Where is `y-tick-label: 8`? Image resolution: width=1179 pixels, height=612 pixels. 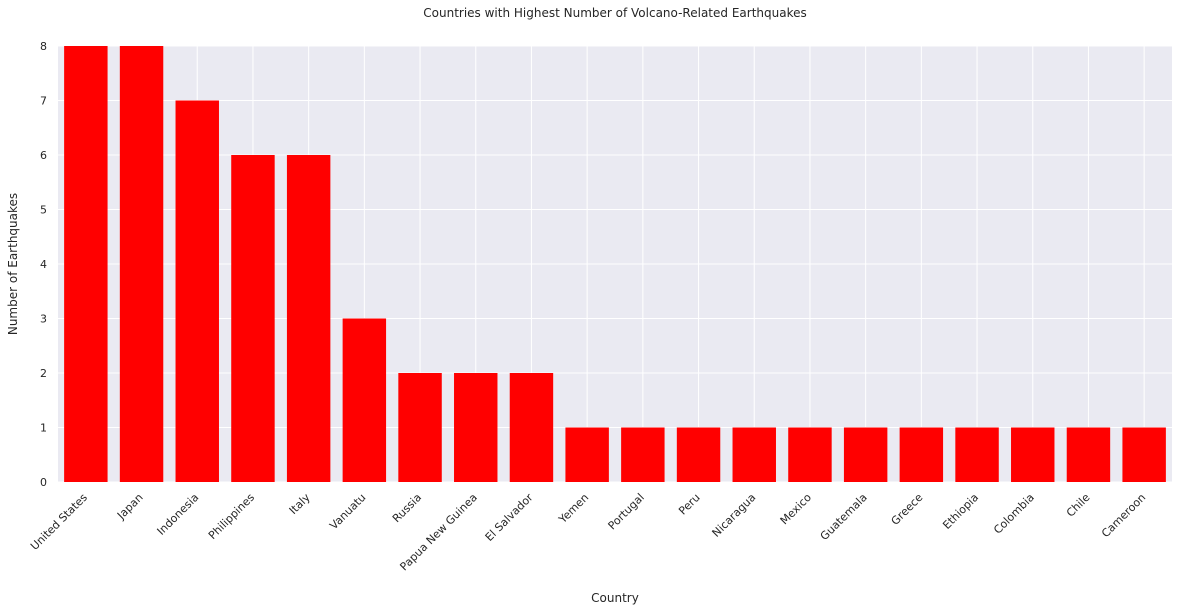
y-tick-label: 8 is located at coordinates (43, 46).